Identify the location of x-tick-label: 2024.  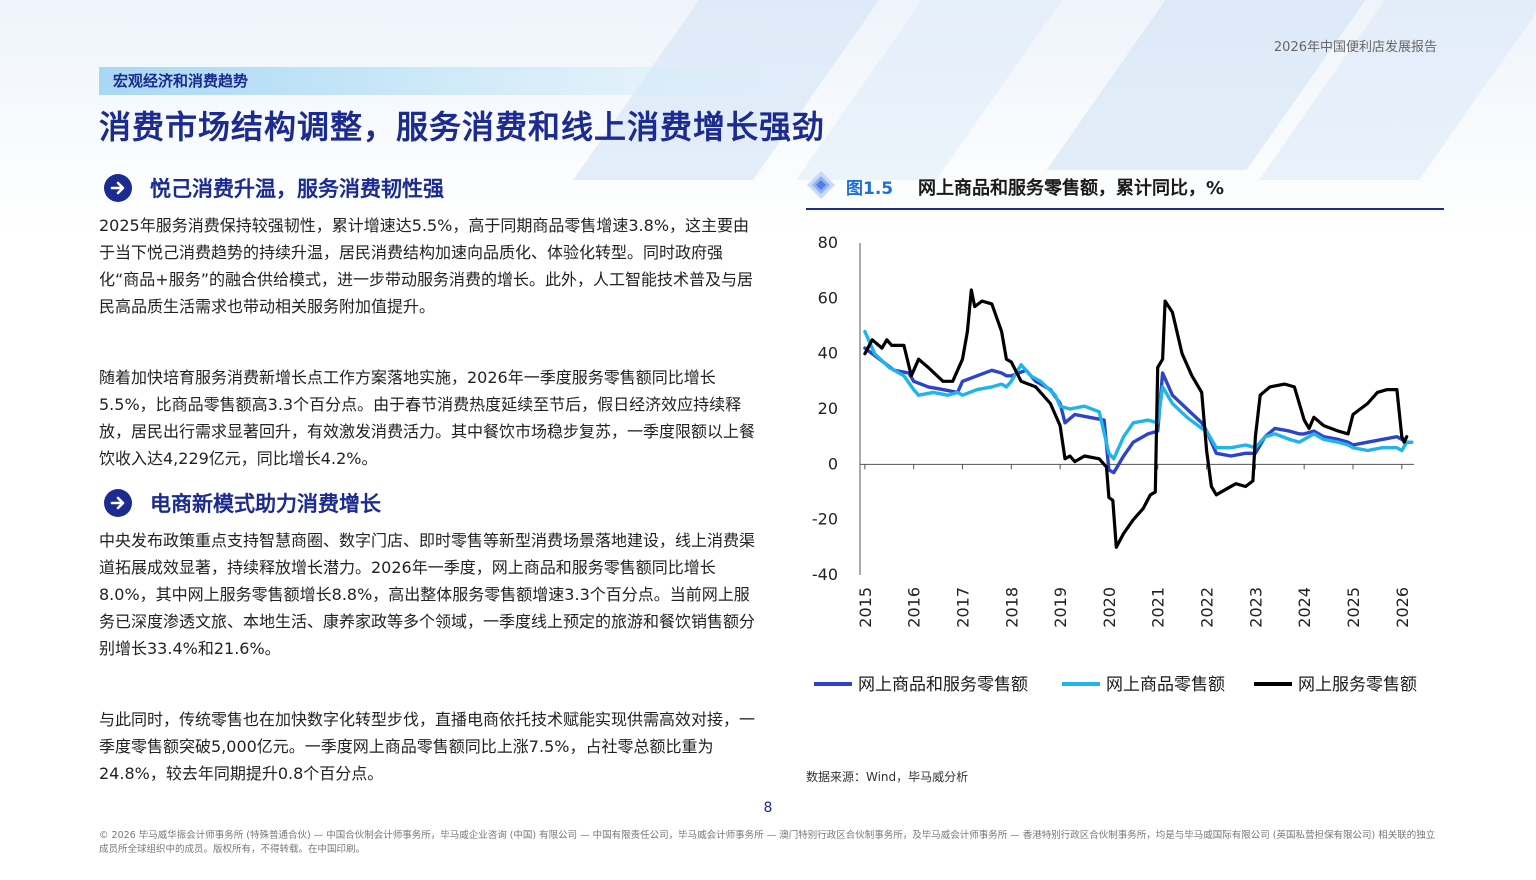
(1304, 607).